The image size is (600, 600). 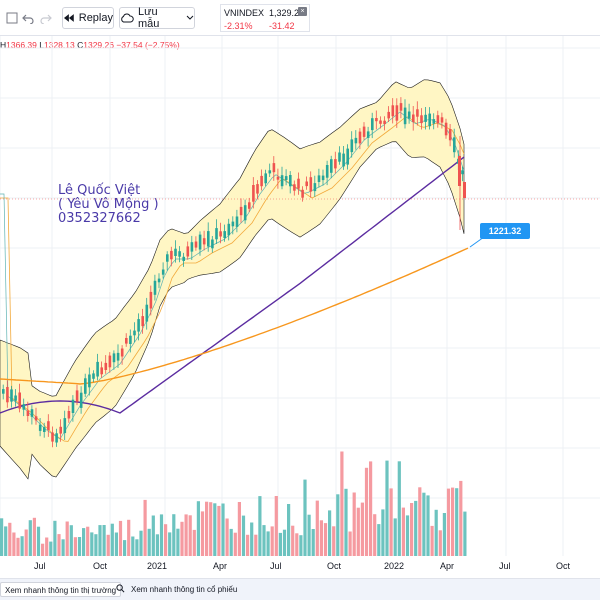 What do you see at coordinates (157, 18) in the screenshot?
I see `save-layout-button: Lưu mẫu` at bounding box center [157, 18].